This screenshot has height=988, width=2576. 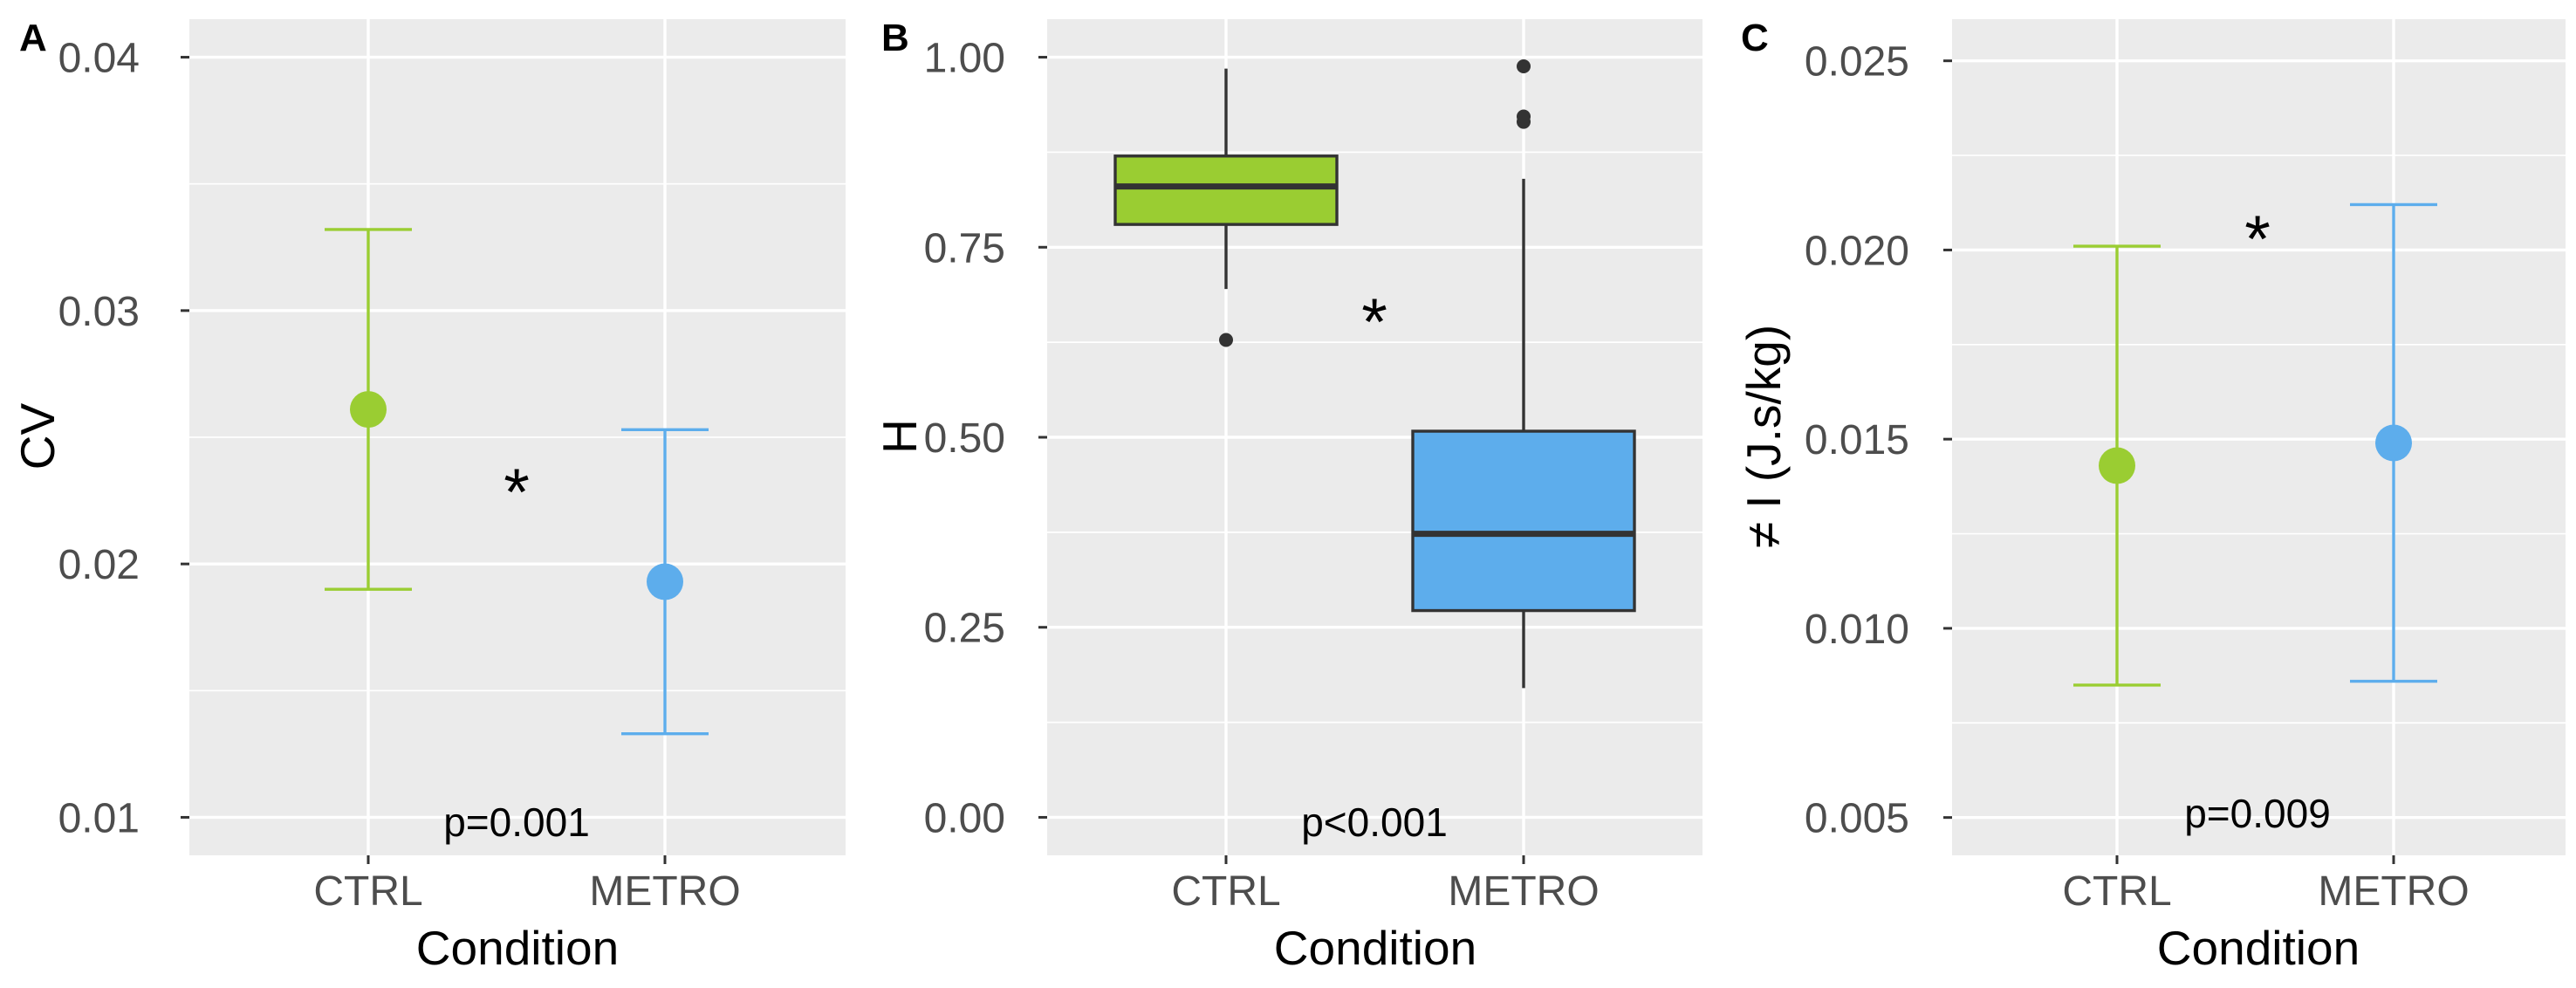 What do you see at coordinates (964, 439) in the screenshot?
I see `y-tick-label: 0.50` at bounding box center [964, 439].